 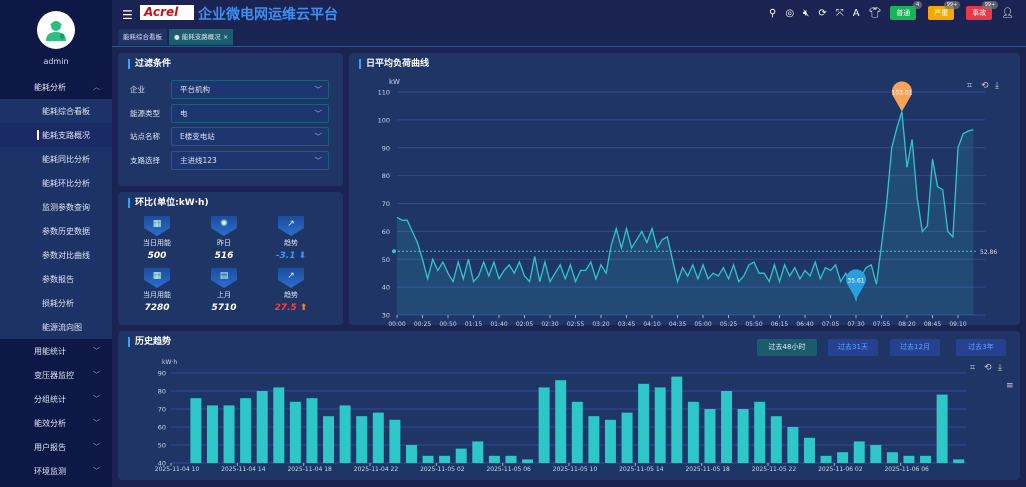 I want to click on tab-branch-overview: ● 能耗支路概况 ×, so click(x=201, y=37).